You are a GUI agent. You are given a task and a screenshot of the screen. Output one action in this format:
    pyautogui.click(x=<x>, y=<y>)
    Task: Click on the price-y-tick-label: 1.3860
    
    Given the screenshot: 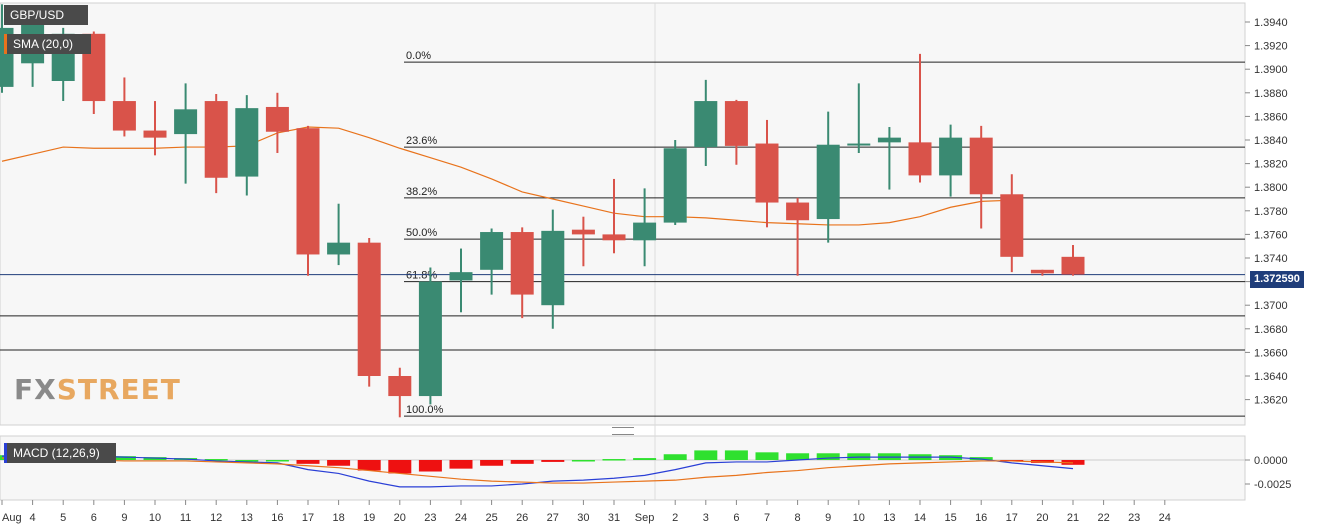 What is the action you would take?
    pyautogui.click(x=1271, y=117)
    